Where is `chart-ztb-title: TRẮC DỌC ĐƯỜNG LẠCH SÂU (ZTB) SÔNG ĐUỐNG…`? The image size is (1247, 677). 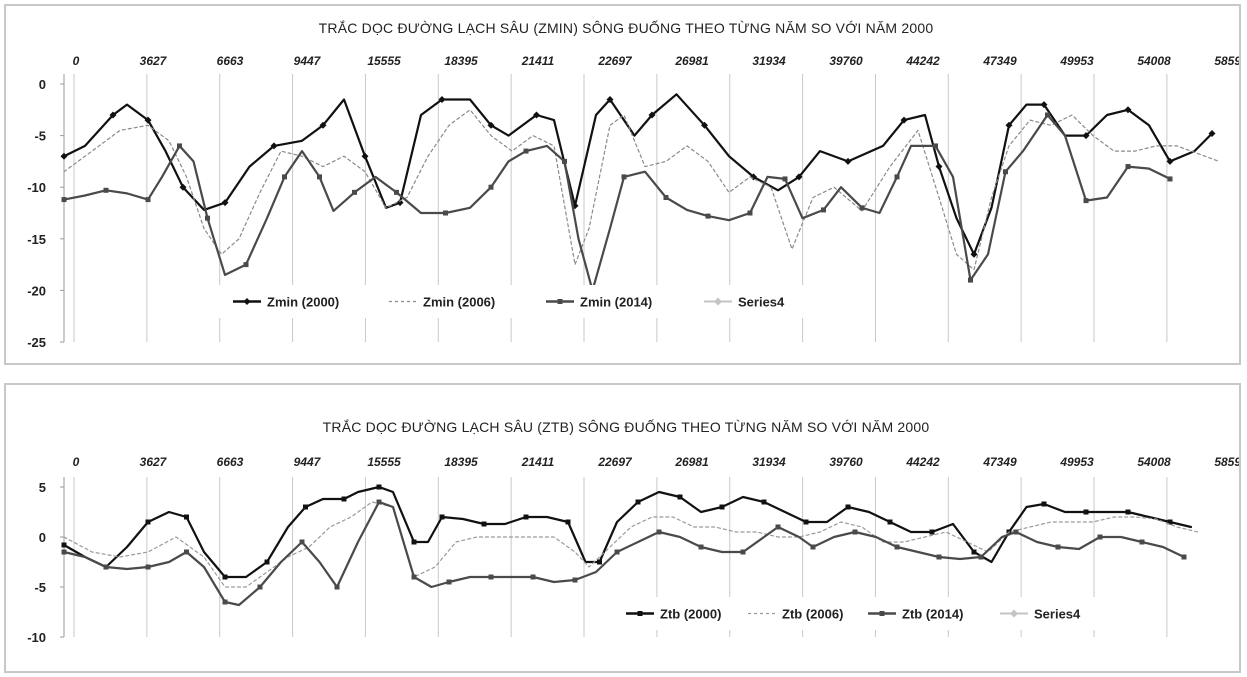
chart-ztb-title: TRẮC DỌC ĐƯỜNG LẠCH SÂU (ZTB) SÔNG ĐUỐNG… is located at coordinates (626, 426).